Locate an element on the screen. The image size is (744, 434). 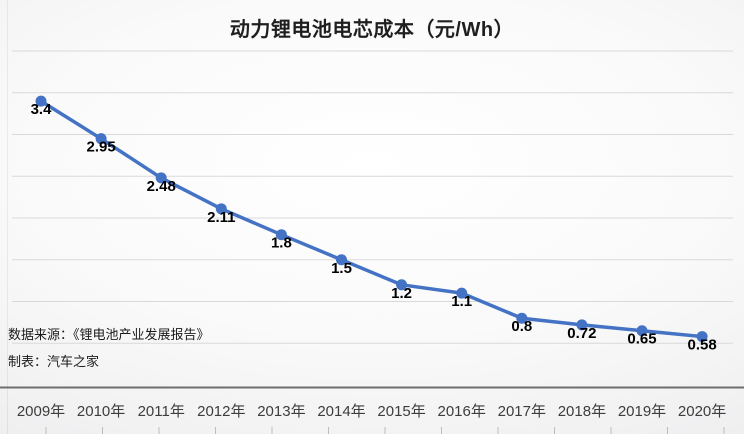
x-axis-label: 2017年 is located at coordinates (522, 411).